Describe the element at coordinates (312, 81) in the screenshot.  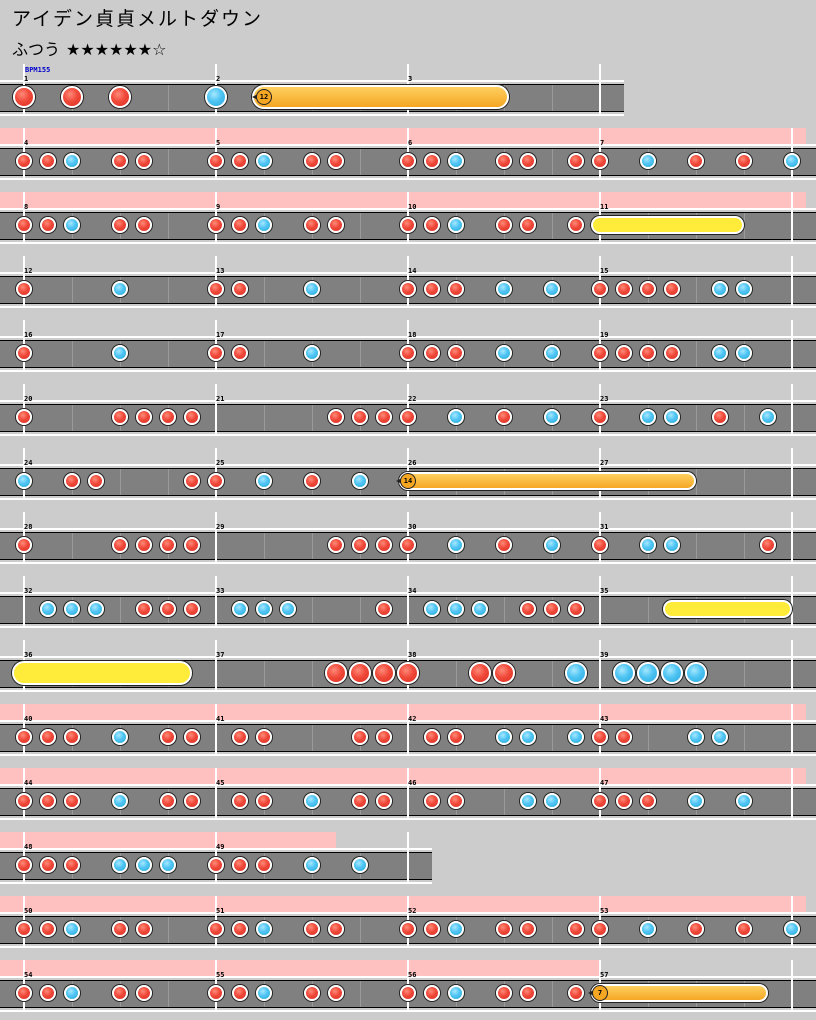
I see `lane-top-line` at that location.